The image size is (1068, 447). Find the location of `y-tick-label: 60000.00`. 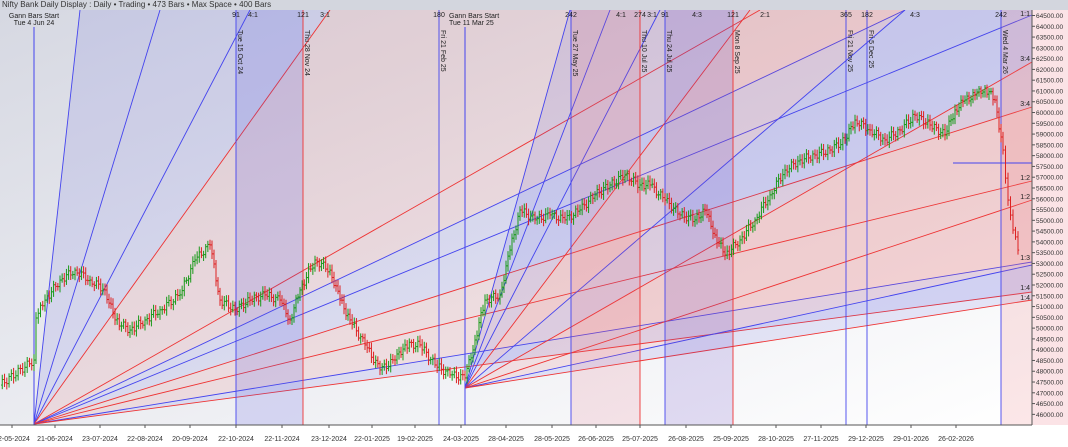

y-tick-label: 60000.00 is located at coordinates (1049, 113).